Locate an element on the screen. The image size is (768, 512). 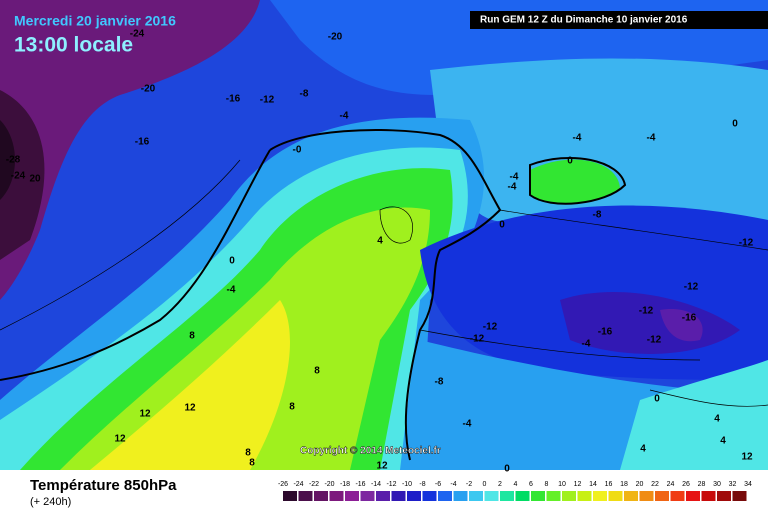
run: Run GEM 12 Z du Dimanche 10 janvier 2016 is located at coordinates (584, 20).